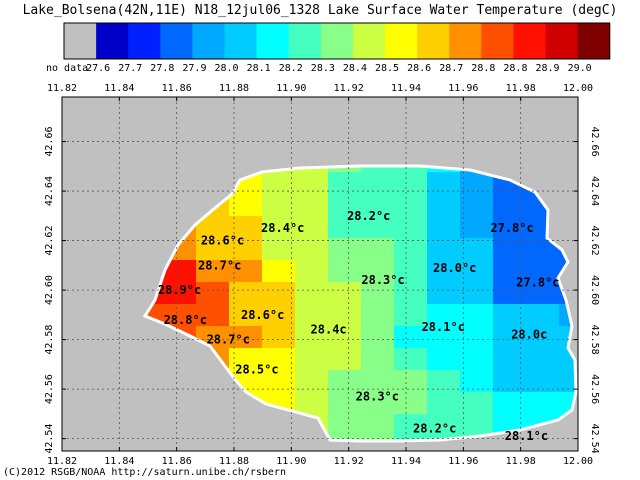  Describe the element at coordinates (387, 68) in the screenshot. I see `legend-label: 28.5` at that location.